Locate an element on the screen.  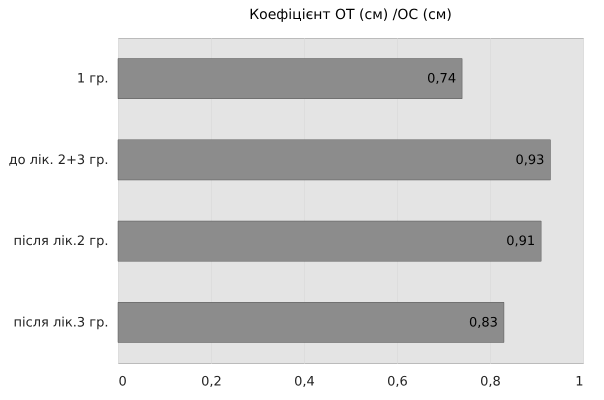
data-label: 0,74 is located at coordinates (441, 79).